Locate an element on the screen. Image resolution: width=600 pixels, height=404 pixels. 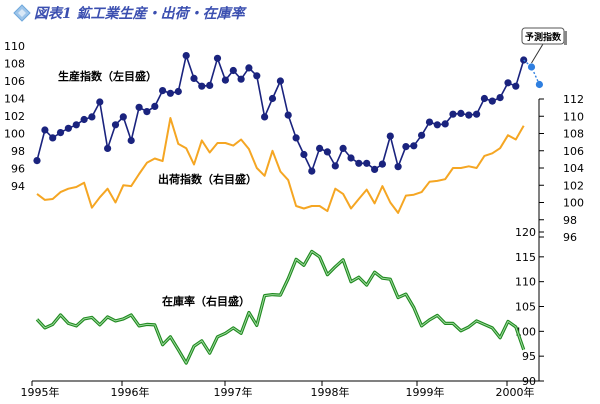
left-axis-tick-label: 110 is located at coordinates (14, 46).